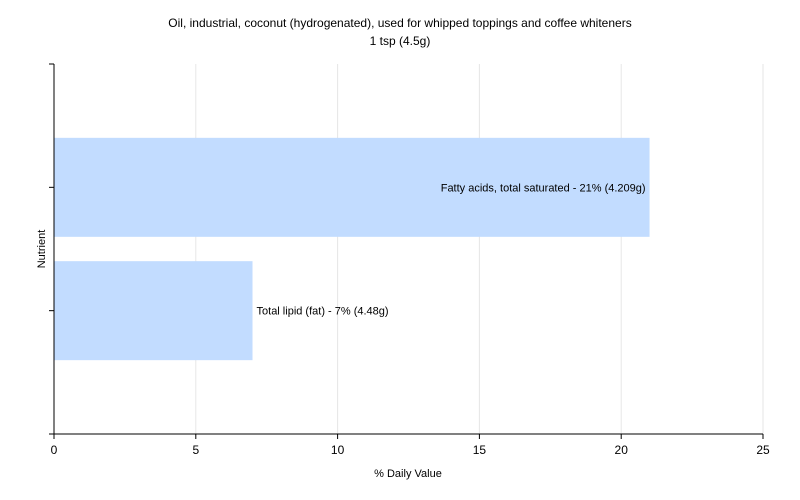  I want to click on x-tick-label: 25, so click(763, 450).